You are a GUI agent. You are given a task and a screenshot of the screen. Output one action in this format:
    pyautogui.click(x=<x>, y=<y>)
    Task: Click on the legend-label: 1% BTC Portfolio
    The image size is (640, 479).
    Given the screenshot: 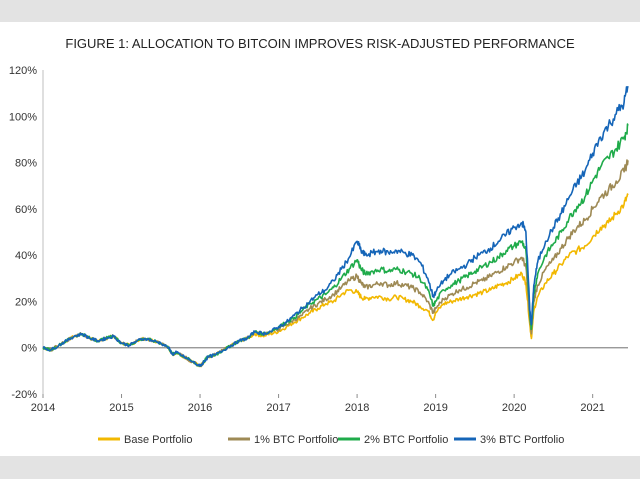 What is the action you would take?
    pyautogui.click(x=296, y=440)
    